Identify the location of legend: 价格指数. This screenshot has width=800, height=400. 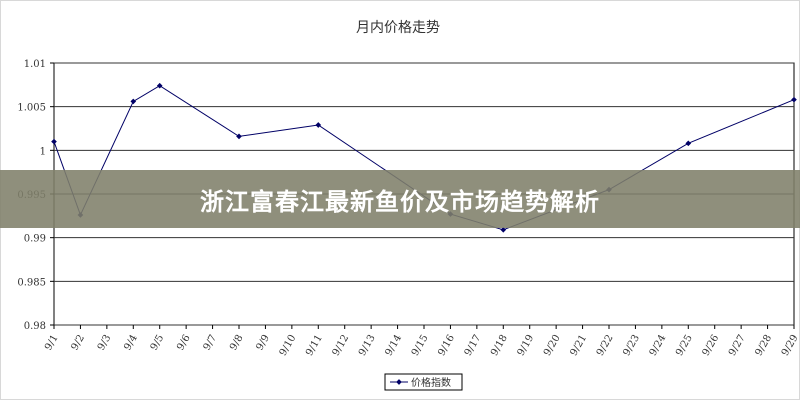
(423, 382).